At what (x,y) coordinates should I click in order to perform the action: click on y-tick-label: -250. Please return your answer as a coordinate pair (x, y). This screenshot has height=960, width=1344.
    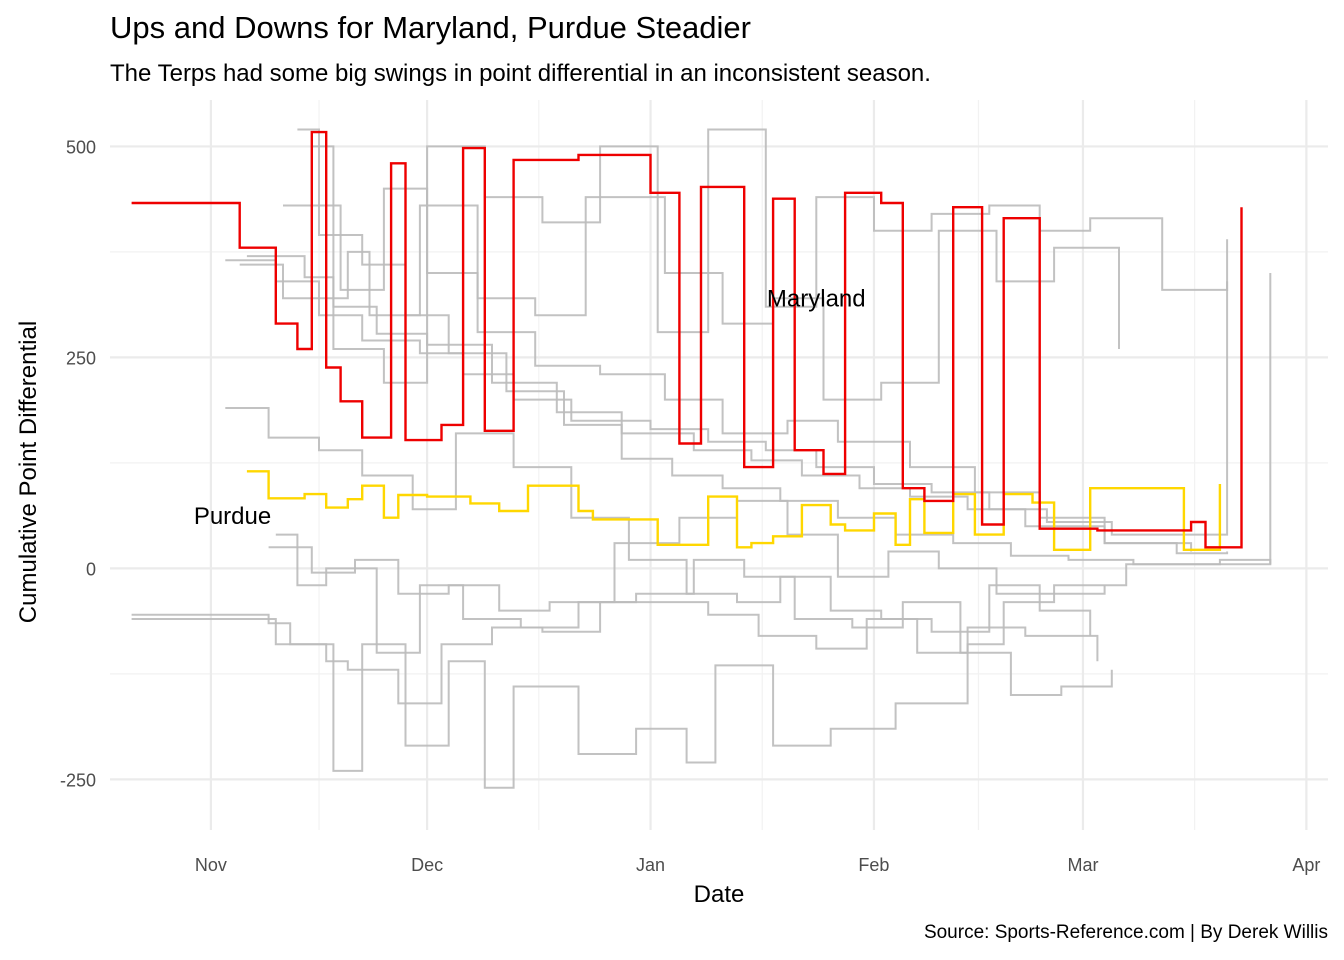
    Looking at the image, I should click on (78, 780).